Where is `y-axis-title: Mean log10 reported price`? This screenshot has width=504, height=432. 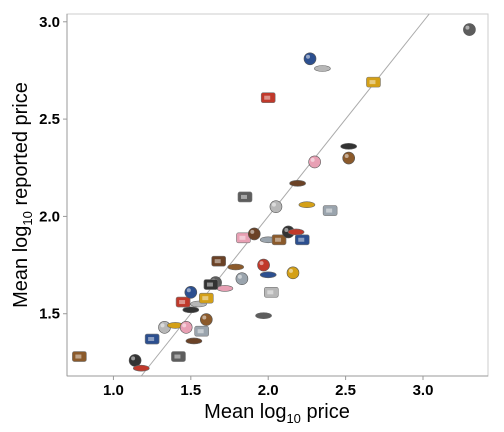 y-axis-title: Mean log10 reported price is located at coordinates (22, 195).